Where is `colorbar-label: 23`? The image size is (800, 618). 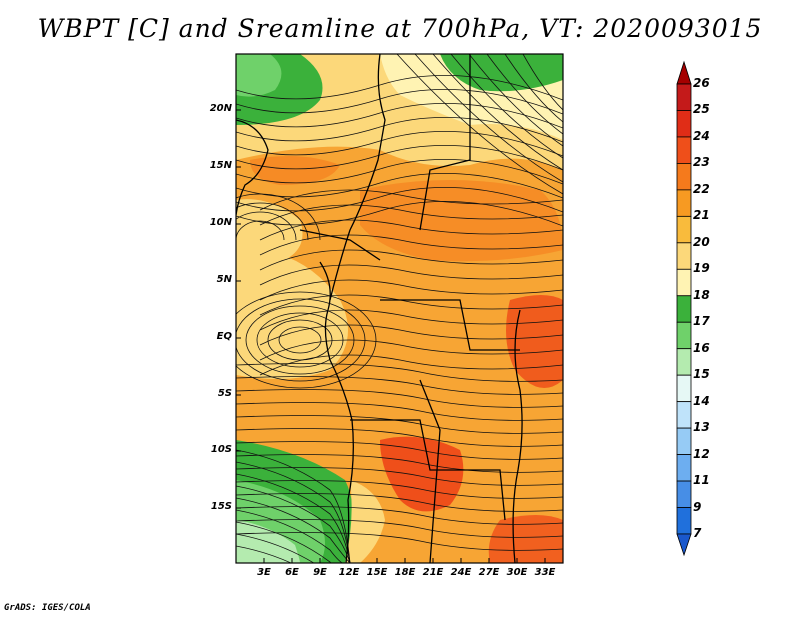 colorbar-label: 23 is located at coordinates (701, 162).